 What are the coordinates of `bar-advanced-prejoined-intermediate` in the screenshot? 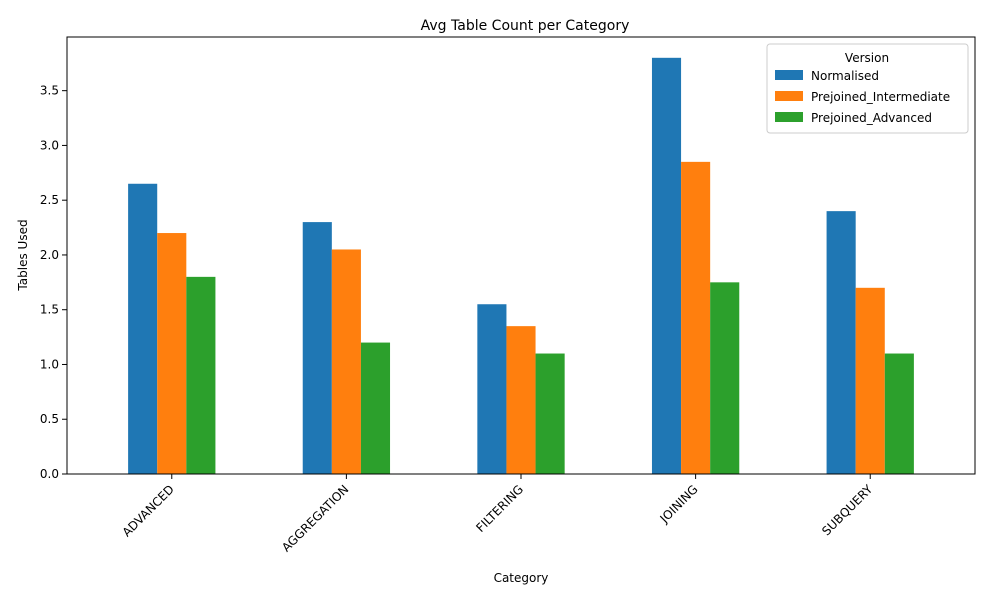 It's located at (172, 353).